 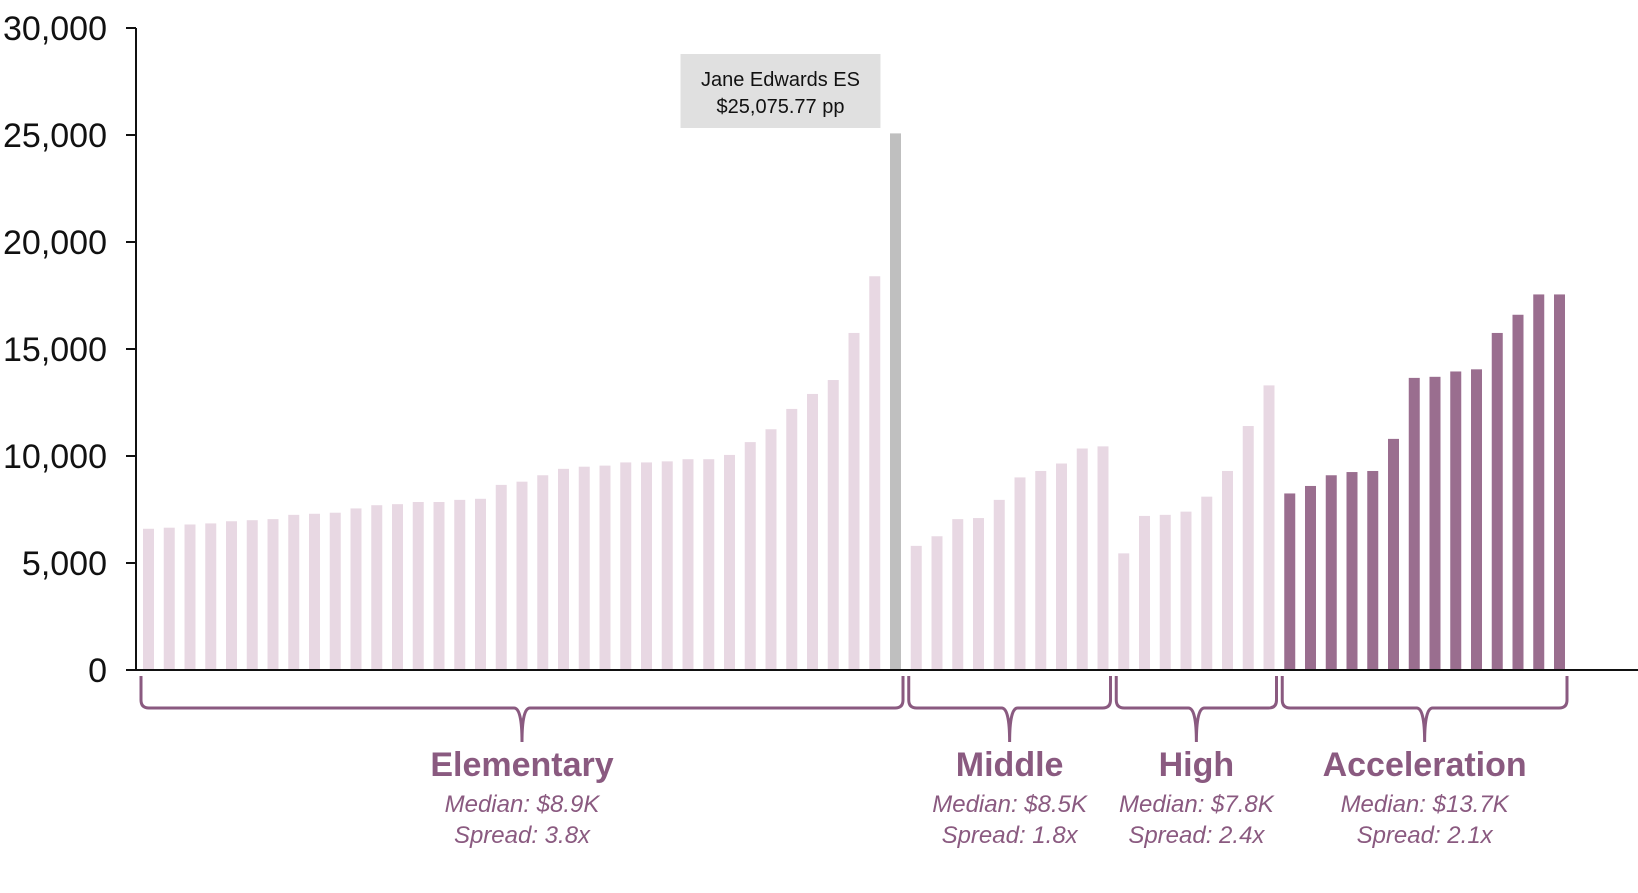 I want to click on elementary-label: Elementary, so click(x=521, y=765).